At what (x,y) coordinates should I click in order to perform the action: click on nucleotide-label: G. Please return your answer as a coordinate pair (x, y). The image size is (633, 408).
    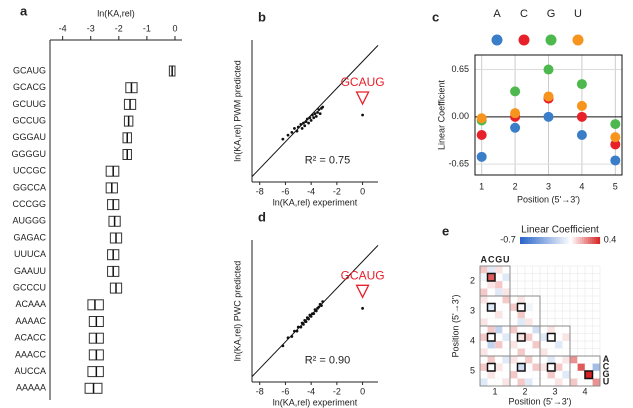
    Looking at the image, I should click on (605, 374).